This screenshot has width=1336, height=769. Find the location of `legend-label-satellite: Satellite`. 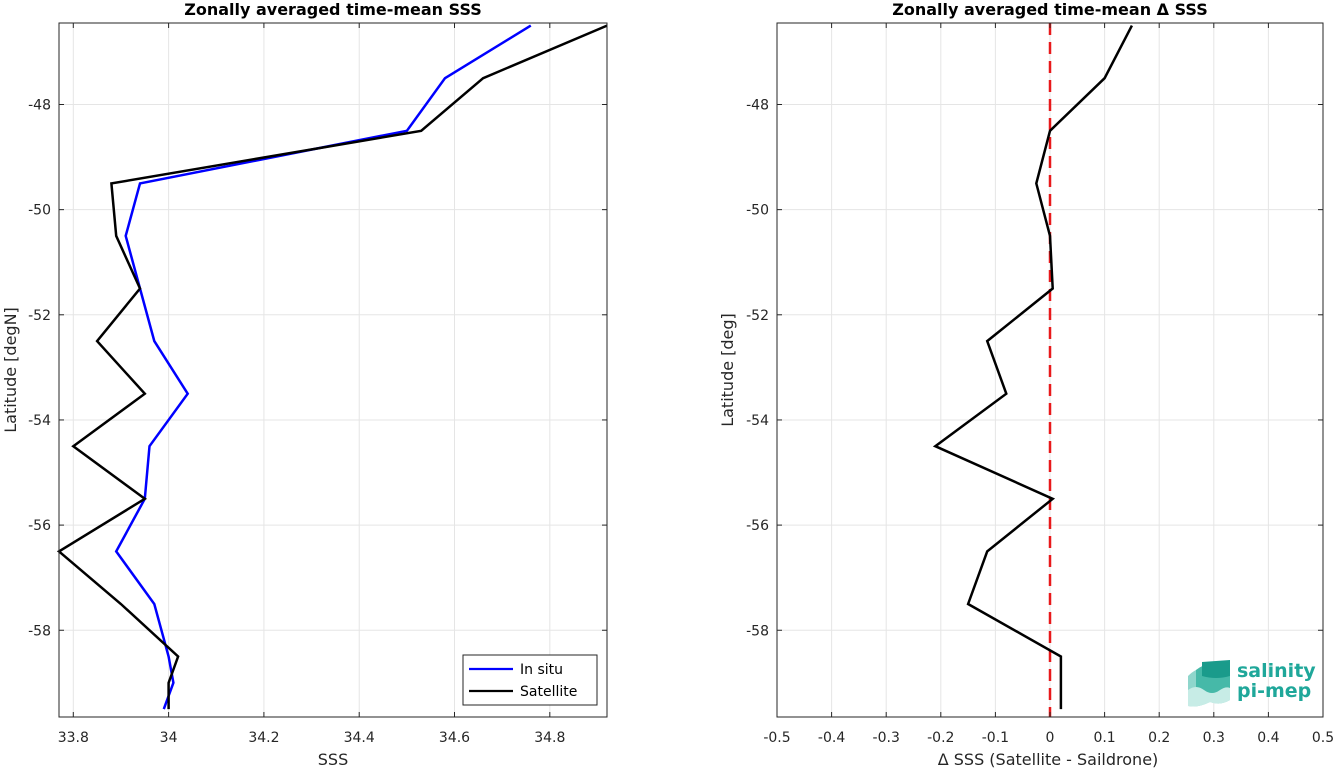

legend-label-satellite: Satellite is located at coordinates (548, 692).